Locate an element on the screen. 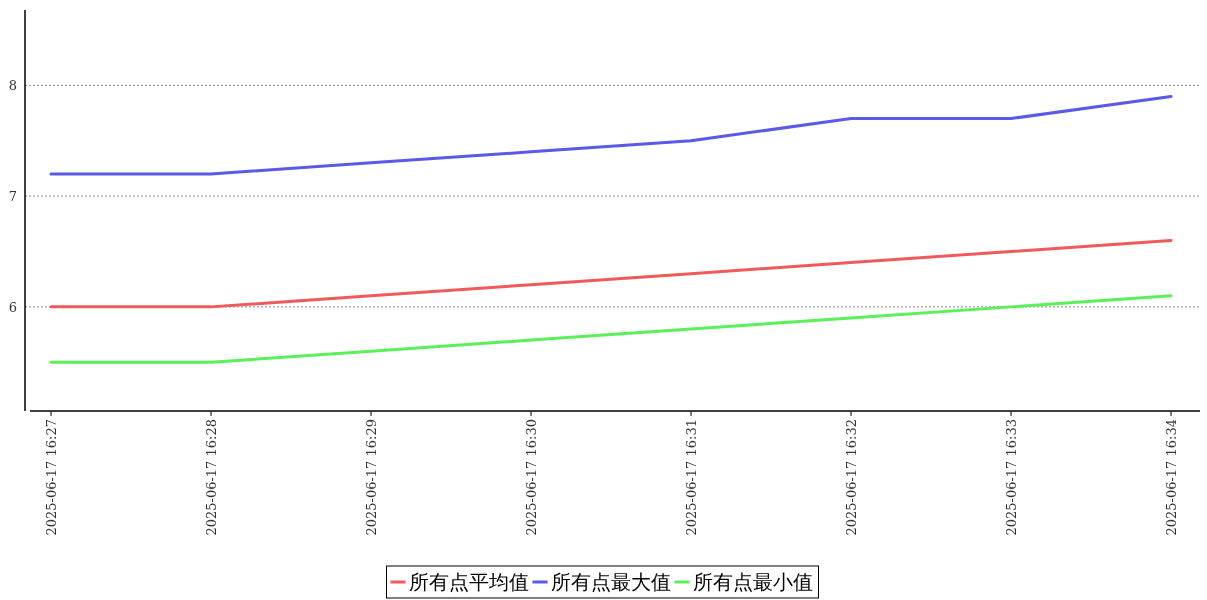  legend-label: 所有点最小值 is located at coordinates (752, 582).